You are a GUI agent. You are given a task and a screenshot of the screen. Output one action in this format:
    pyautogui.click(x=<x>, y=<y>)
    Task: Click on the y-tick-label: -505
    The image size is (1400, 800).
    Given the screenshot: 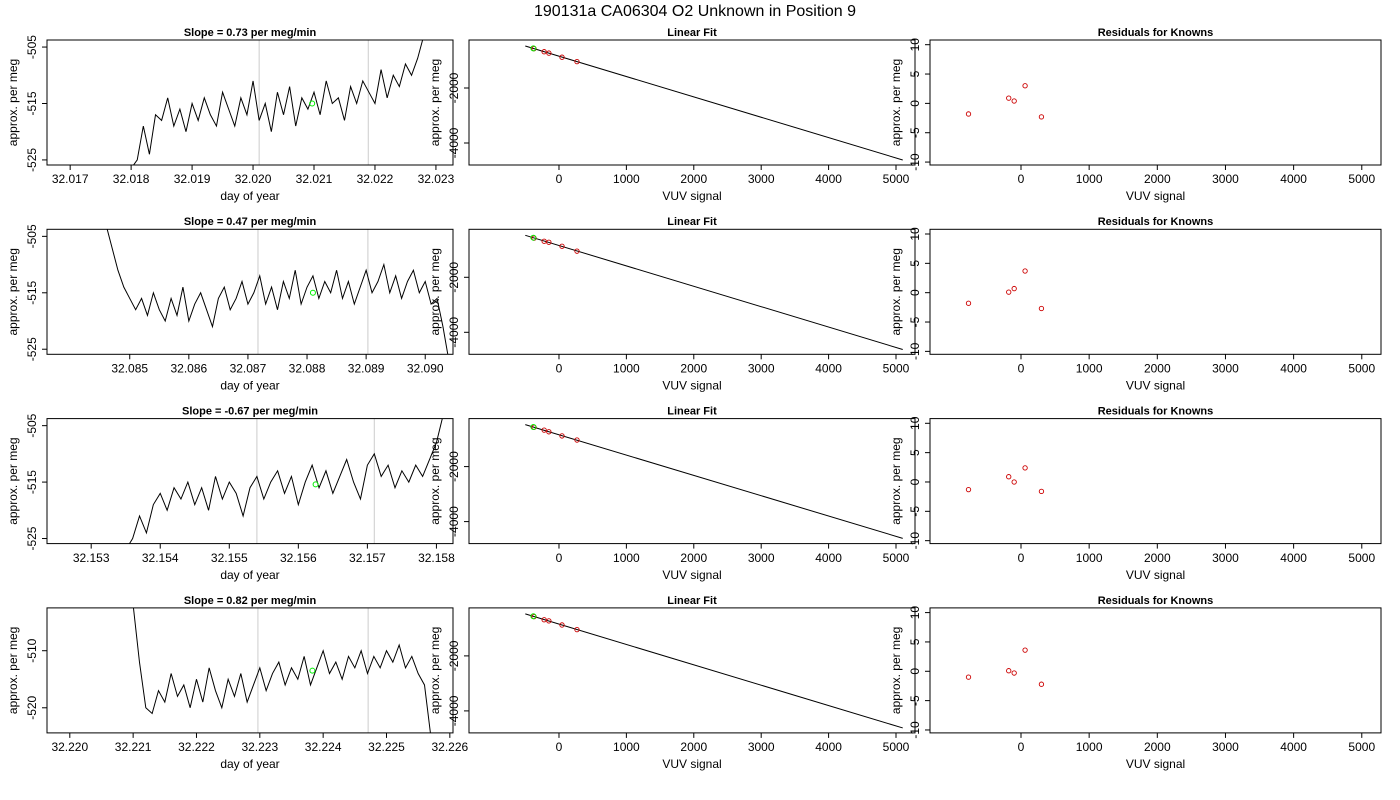 What is the action you would take?
    pyautogui.click(x=32, y=425)
    